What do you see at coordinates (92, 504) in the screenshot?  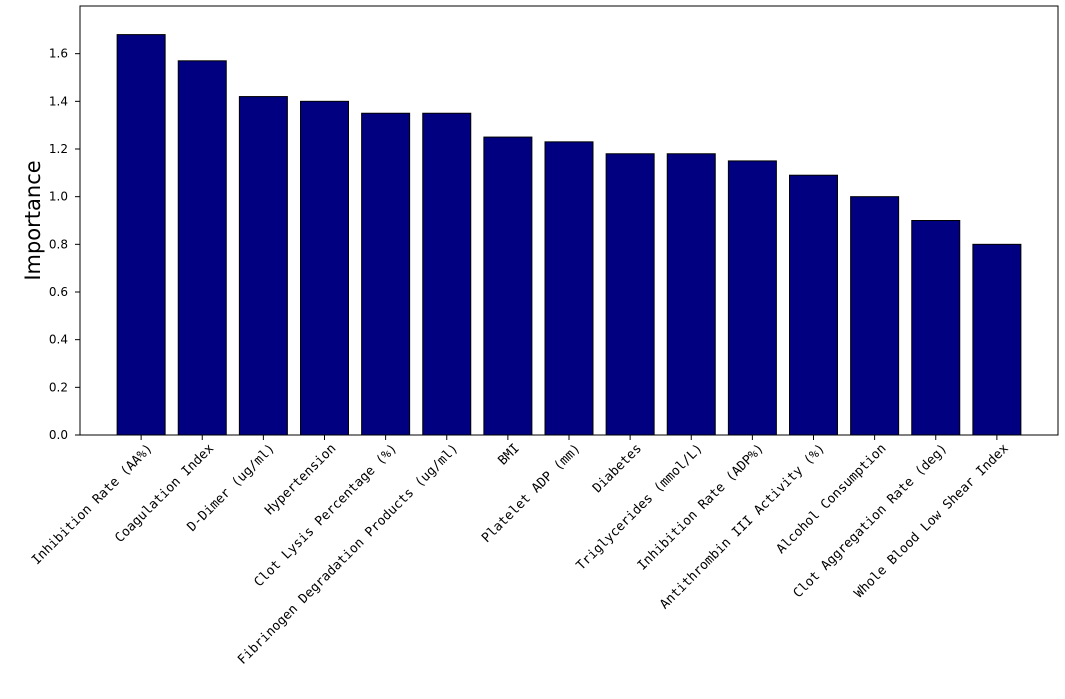 I see `x-category-label: Inhibition Rate (AA%)` at bounding box center [92, 504].